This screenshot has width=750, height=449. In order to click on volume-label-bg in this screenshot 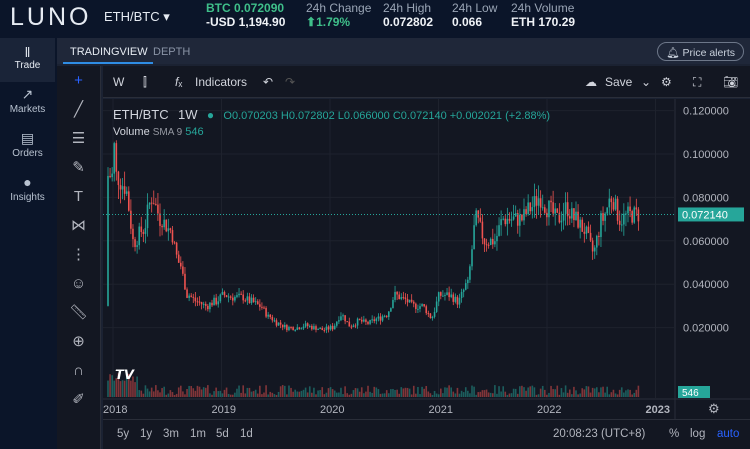, I will do `click(694, 392)`.